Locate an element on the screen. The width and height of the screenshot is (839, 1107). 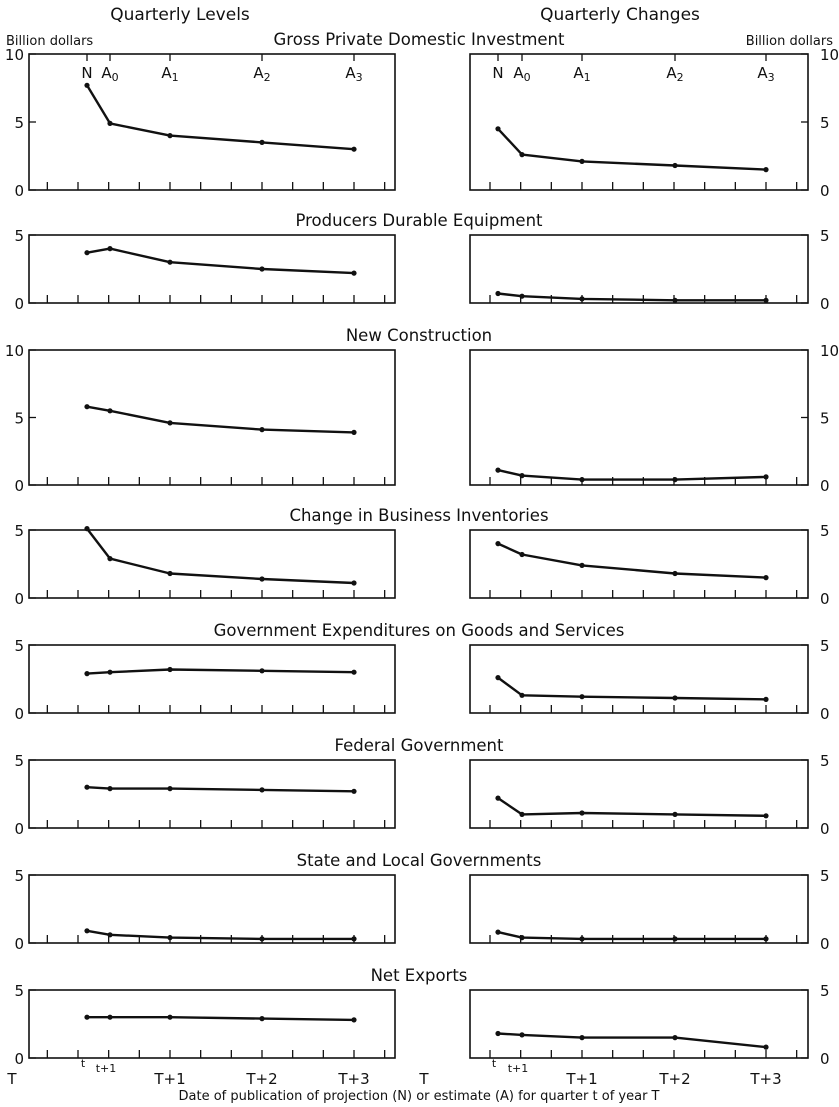
right-unit-label: Billion dollars is located at coordinates (789, 41).